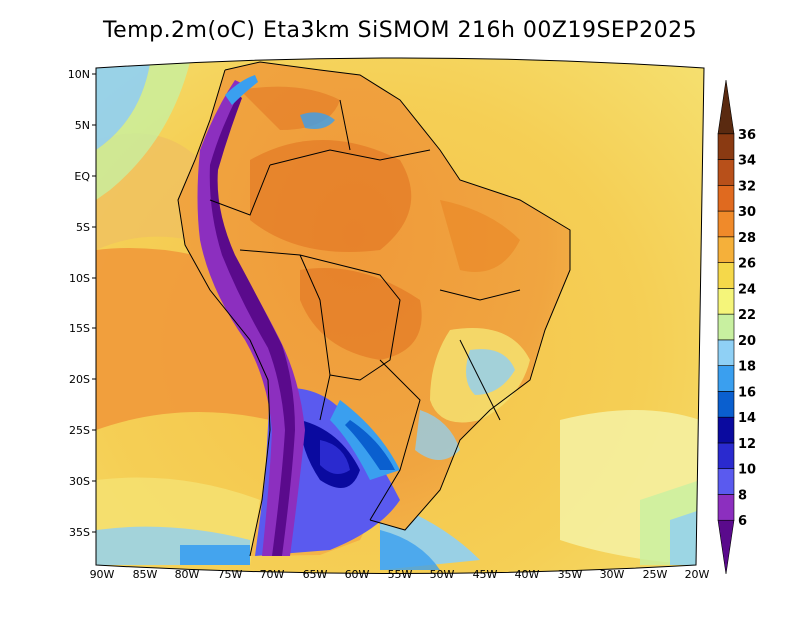  I want to click on colorbar-label: 32, so click(747, 186).